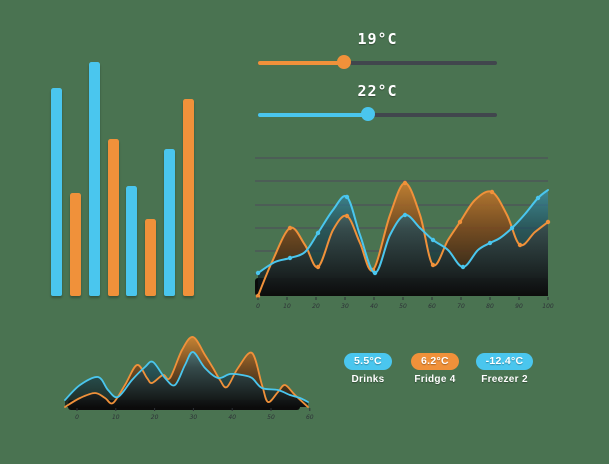 This screenshot has height=464, width=609. What do you see at coordinates (435, 361) in the screenshot?
I see `badge-fridge-4-value: 6.2°C` at bounding box center [435, 361].